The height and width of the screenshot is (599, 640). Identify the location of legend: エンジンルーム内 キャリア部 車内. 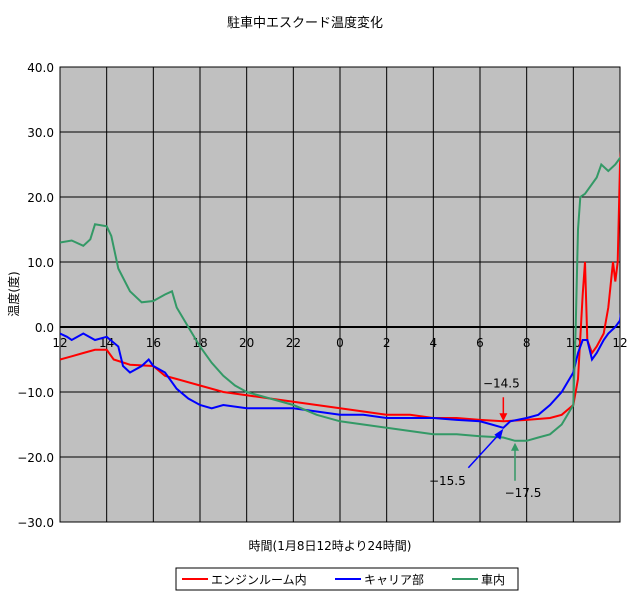
(343, 579).